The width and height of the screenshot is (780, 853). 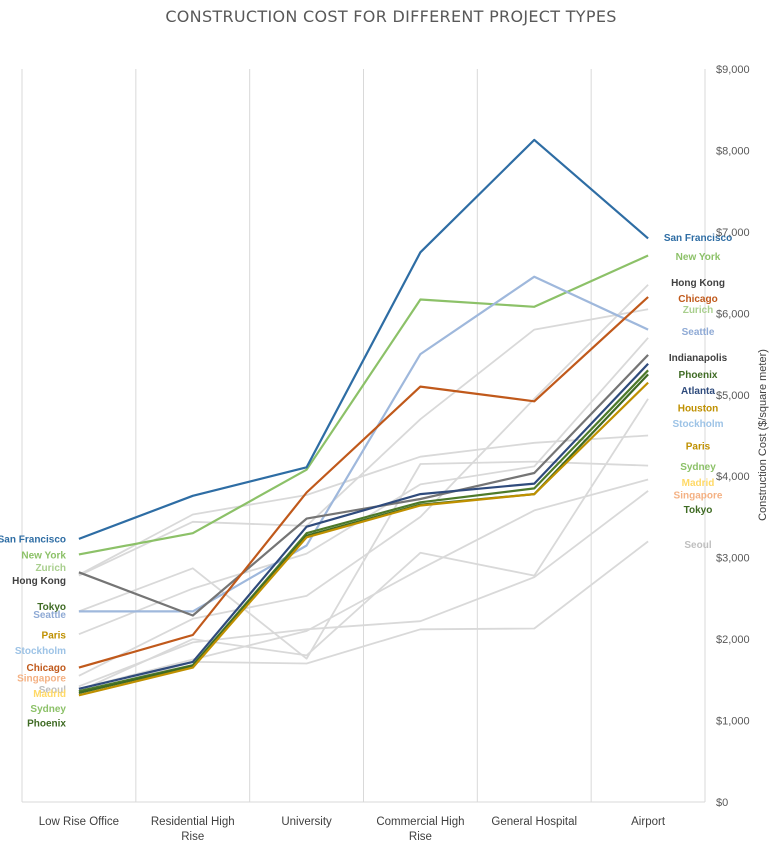 I want to click on y-tick-label: $1,000, so click(x=733, y=722).